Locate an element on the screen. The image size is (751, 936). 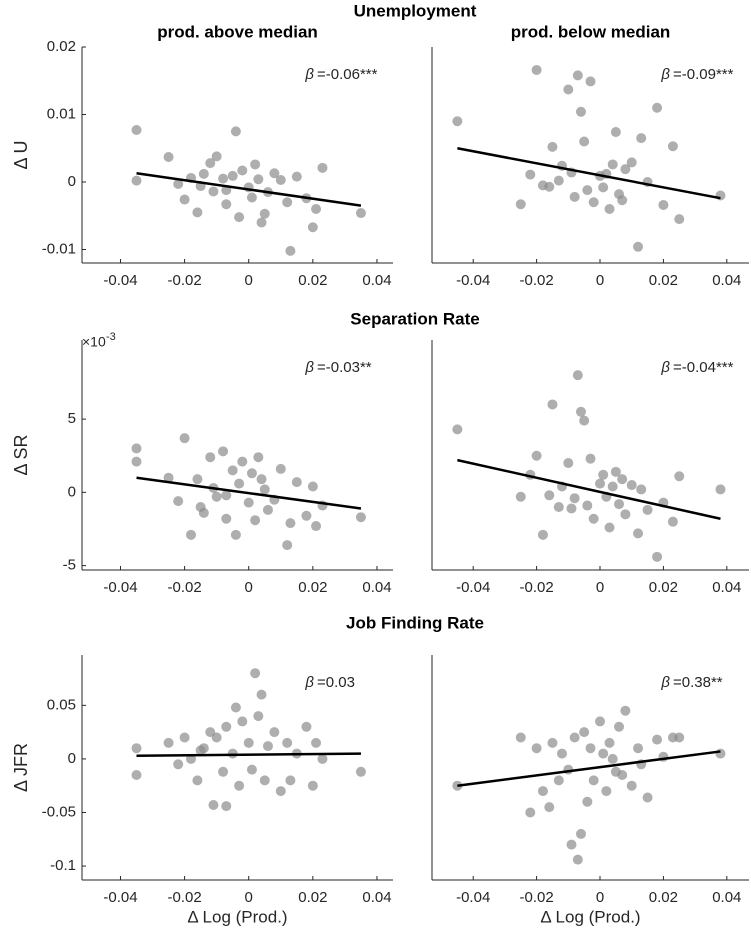
y-tick-label: 0 is located at coordinates (72, 491).